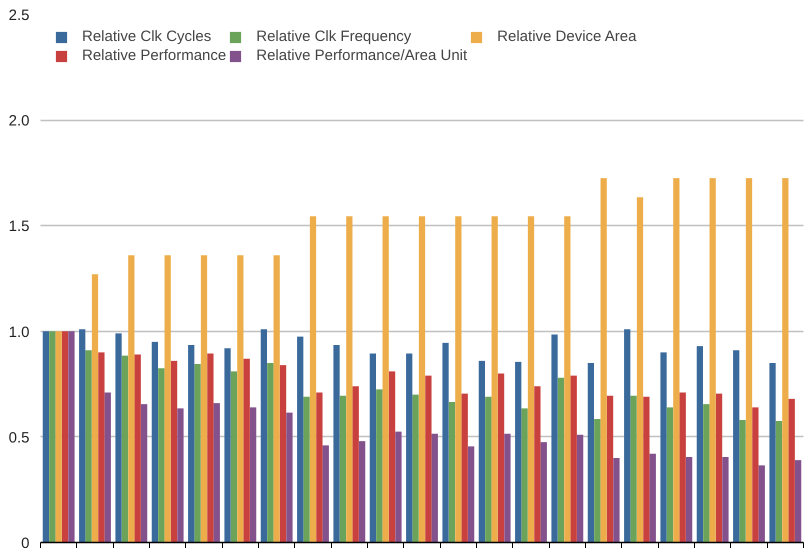  What do you see at coordinates (566, 36) in the screenshot?
I see `legend-label: Relative Device Area` at bounding box center [566, 36].